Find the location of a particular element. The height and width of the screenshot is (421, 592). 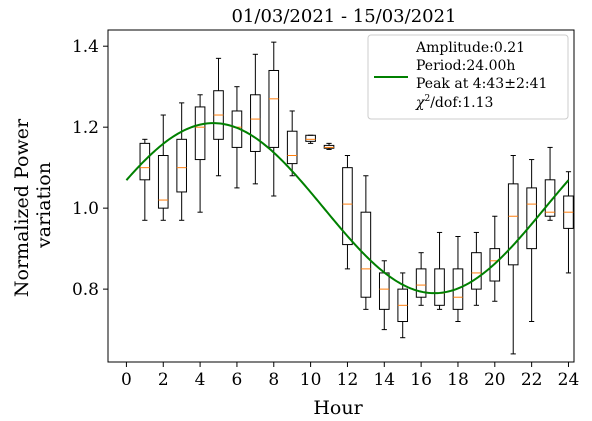

y-tick-label: 0.8 is located at coordinates (85, 290).